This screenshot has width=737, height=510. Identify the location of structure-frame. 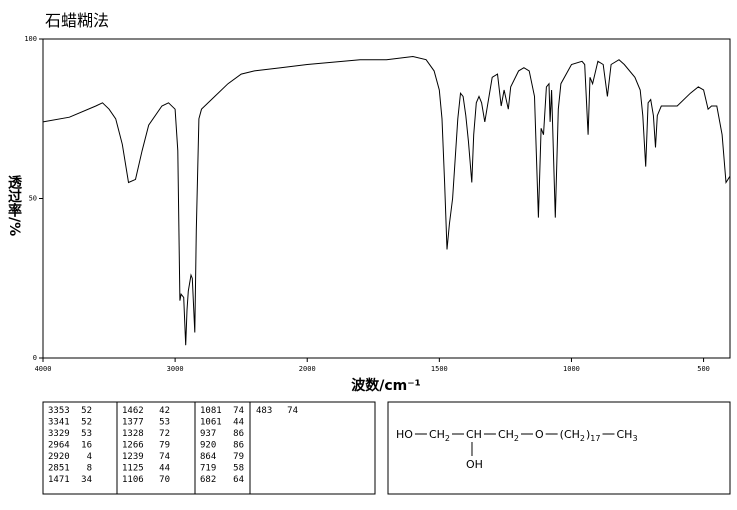
(559, 448).